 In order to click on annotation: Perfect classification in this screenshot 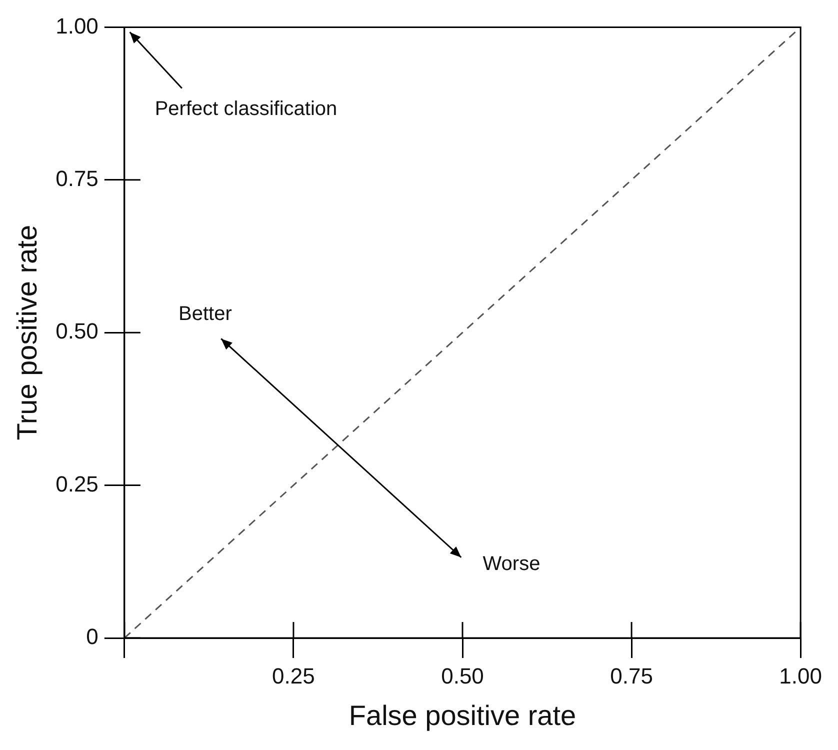, I will do `click(246, 109)`.